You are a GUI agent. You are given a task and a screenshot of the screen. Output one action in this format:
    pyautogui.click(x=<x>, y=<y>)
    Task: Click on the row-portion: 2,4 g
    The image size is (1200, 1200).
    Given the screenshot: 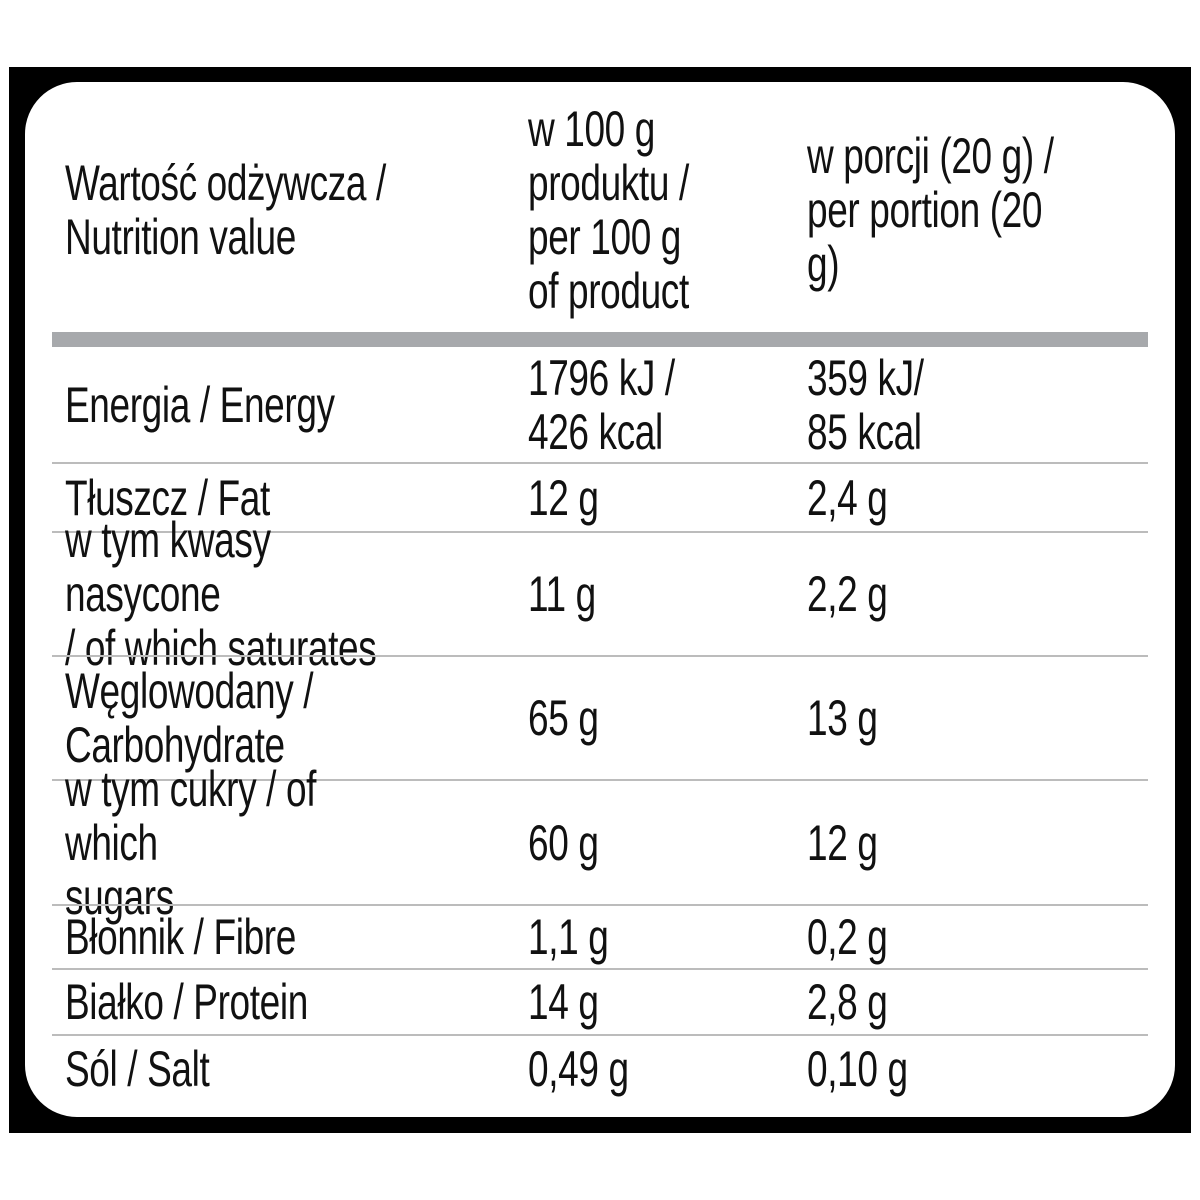 What is the action you would take?
    pyautogui.click(x=847, y=498)
    